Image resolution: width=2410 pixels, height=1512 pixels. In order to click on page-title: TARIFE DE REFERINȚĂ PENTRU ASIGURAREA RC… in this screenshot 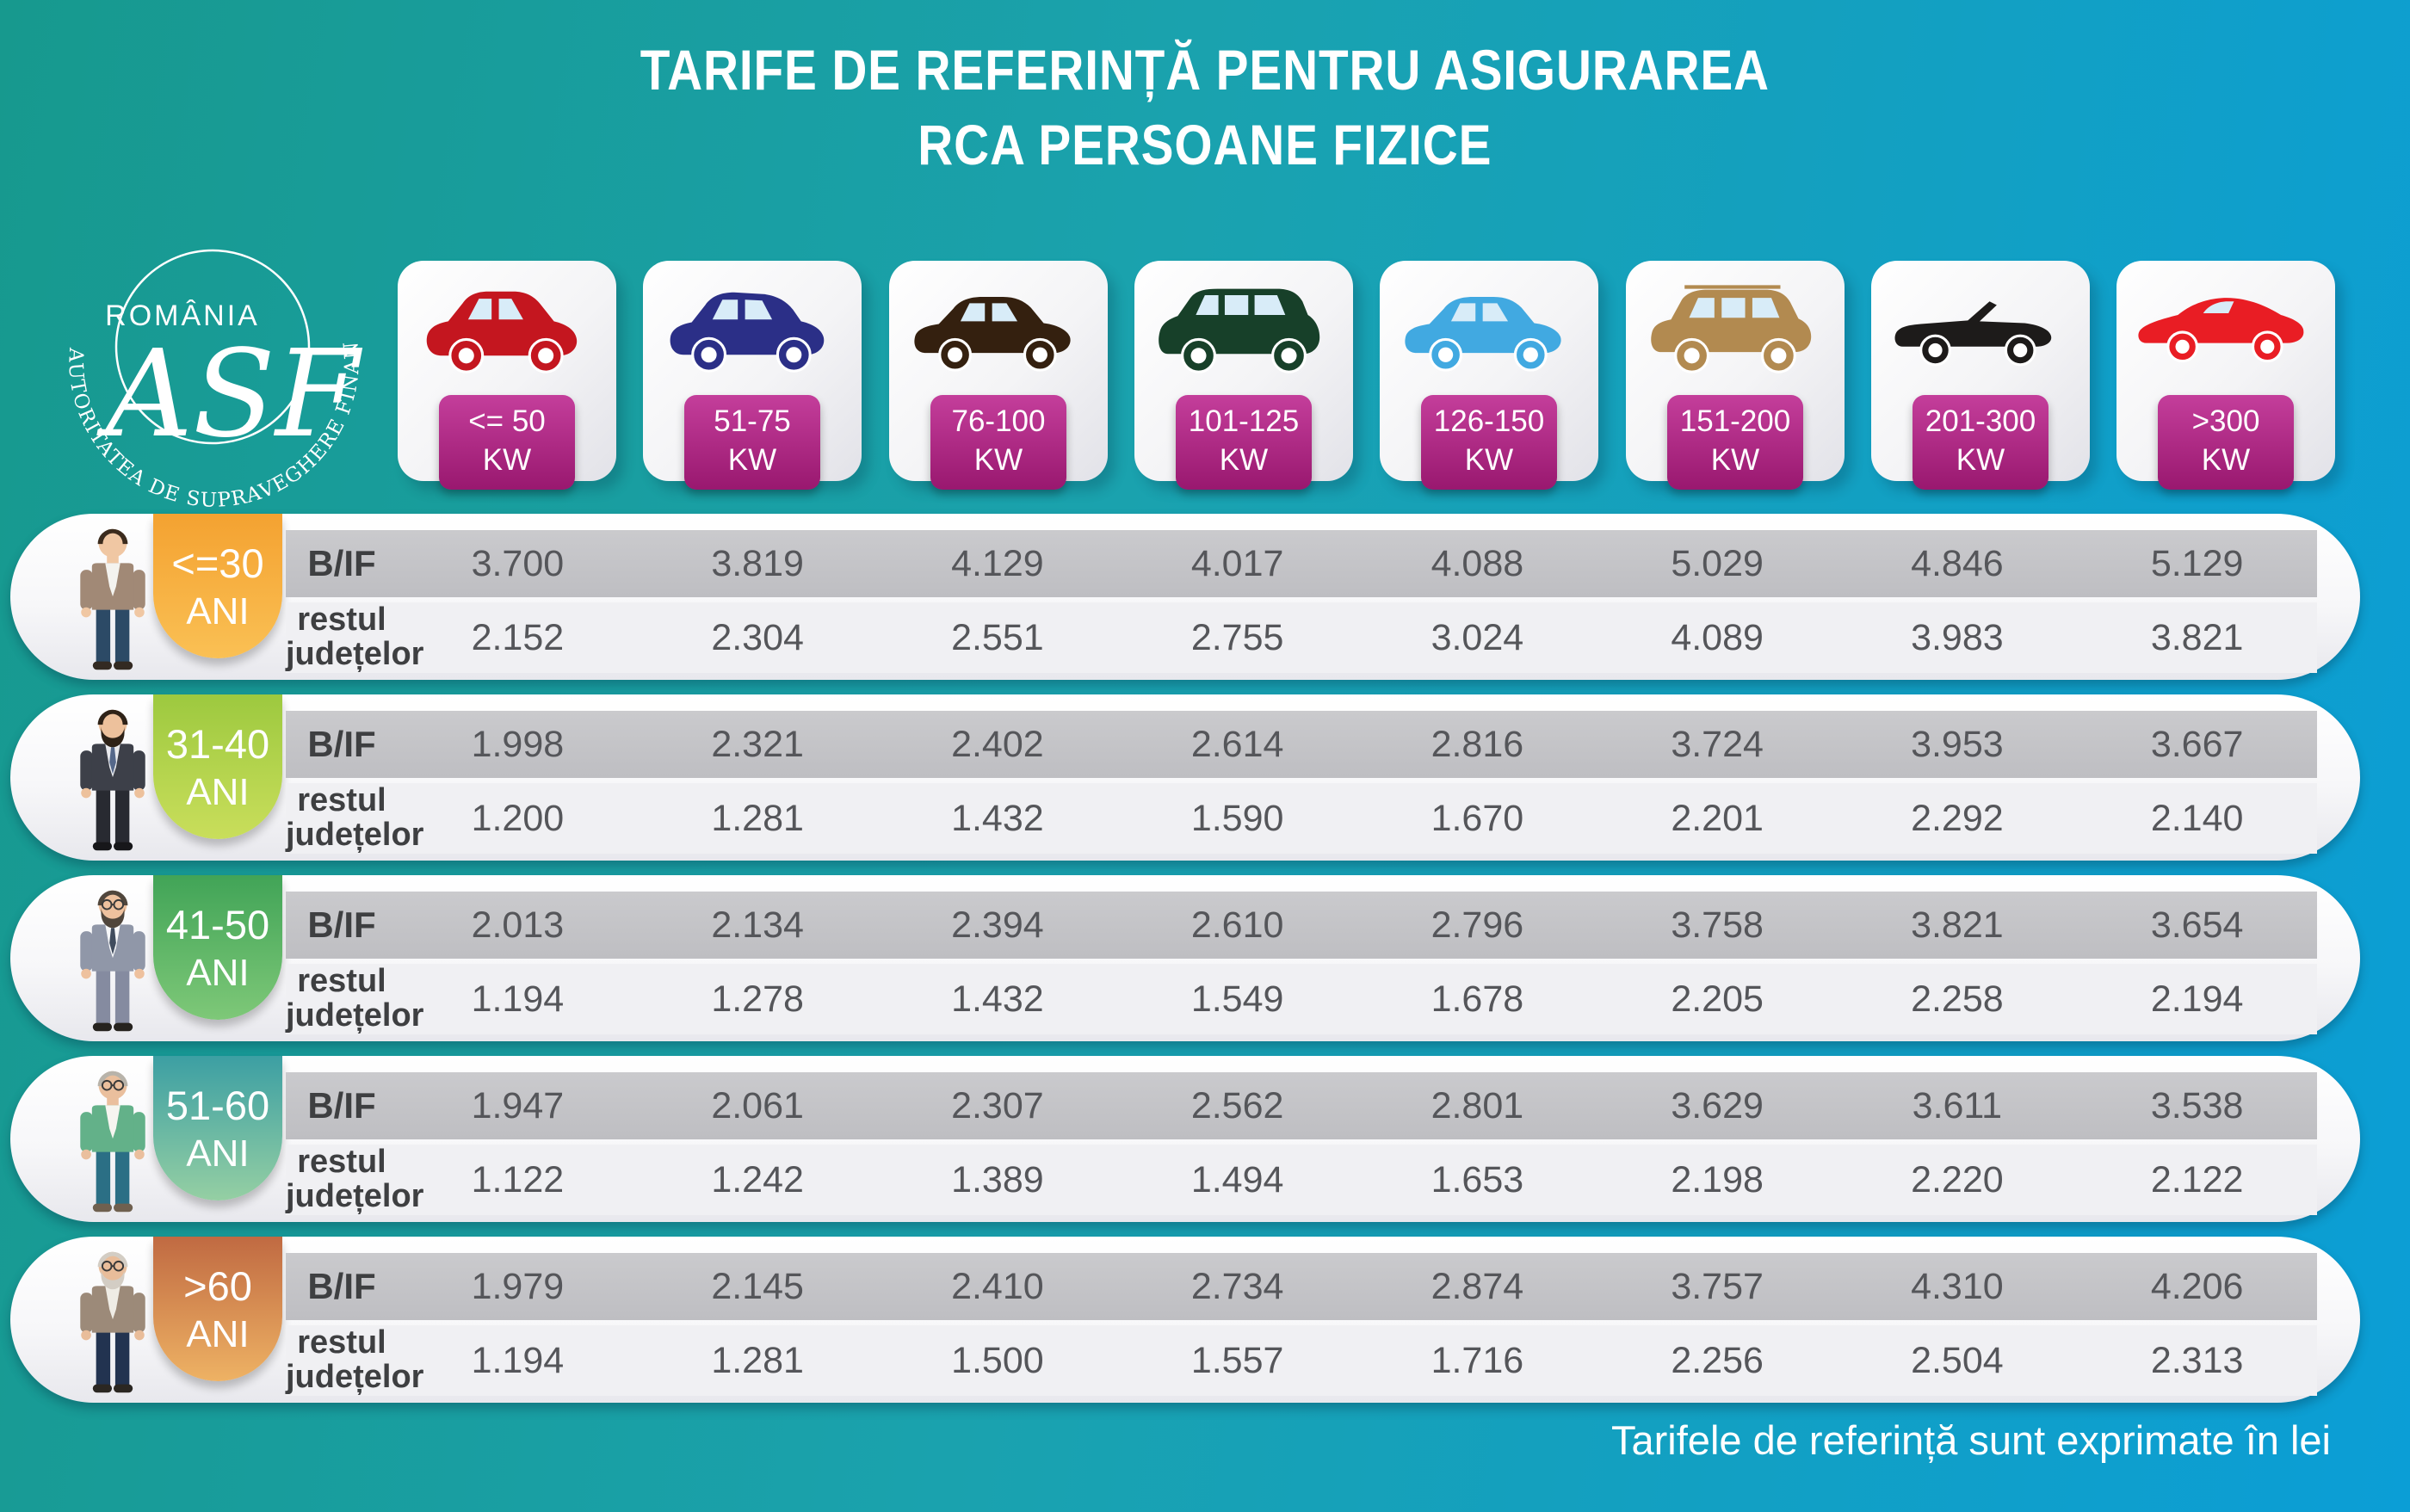, I will do `click(1205, 107)`.